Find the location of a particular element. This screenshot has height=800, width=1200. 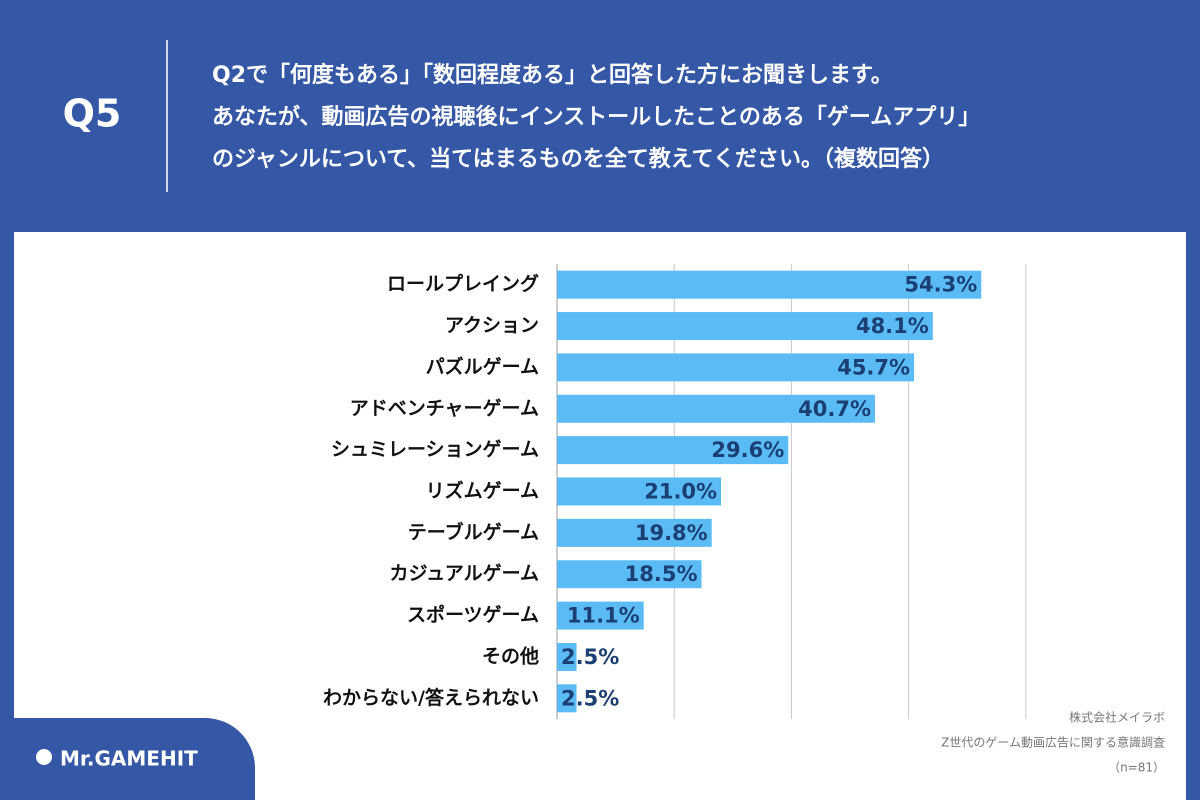

value-label: 21.0% is located at coordinates (680, 492).